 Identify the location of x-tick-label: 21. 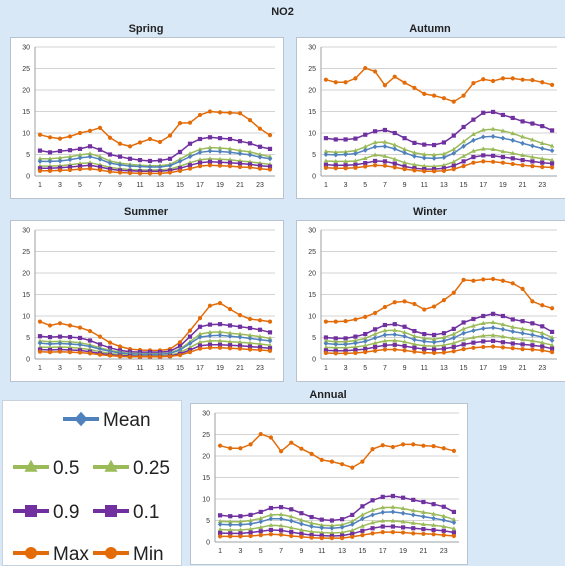
(424, 551).